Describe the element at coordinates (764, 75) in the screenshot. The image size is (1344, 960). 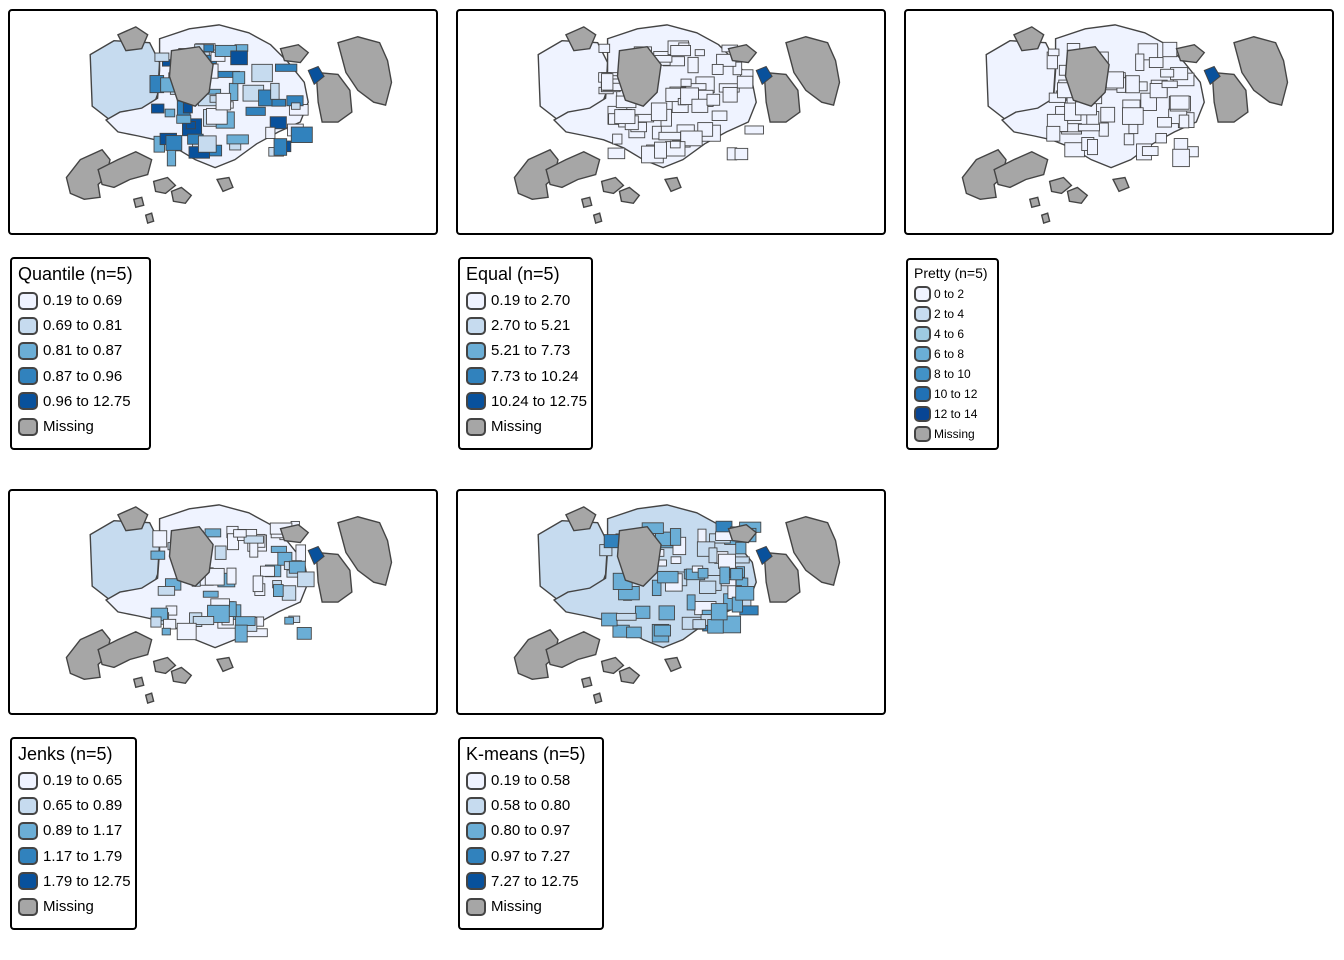
I see `subzone-highlight` at that location.